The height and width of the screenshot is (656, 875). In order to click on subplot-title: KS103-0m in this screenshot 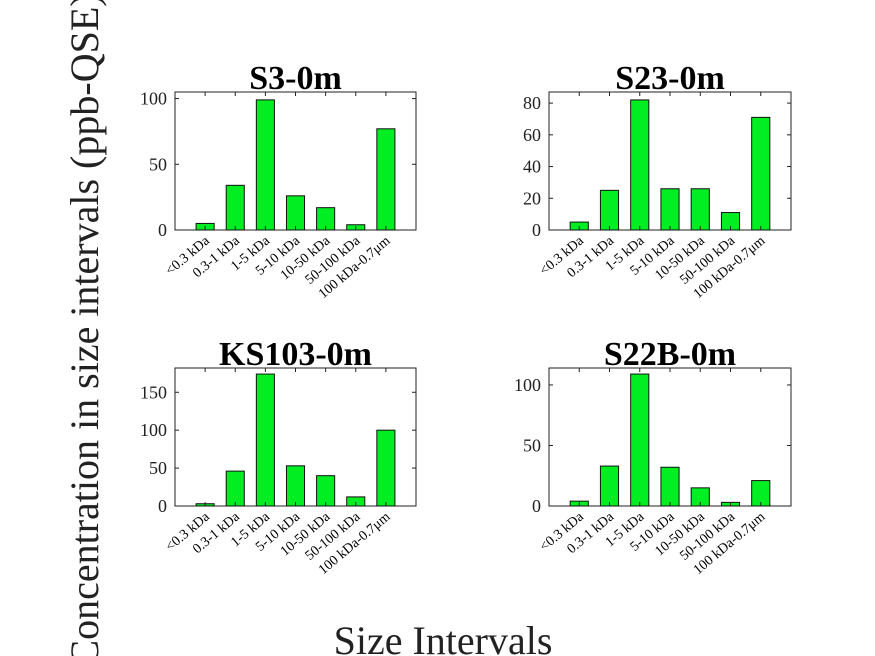, I will do `click(295, 354)`.